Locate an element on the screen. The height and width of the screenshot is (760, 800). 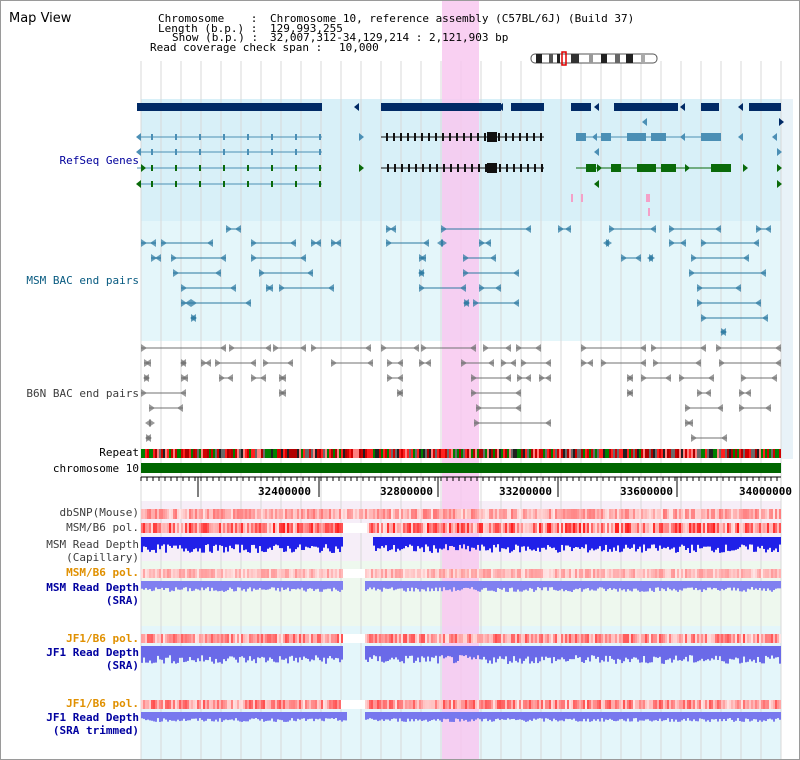
track-label-jf1-pol-trim: JF1/B6 pol. is located at coordinates (102, 703).